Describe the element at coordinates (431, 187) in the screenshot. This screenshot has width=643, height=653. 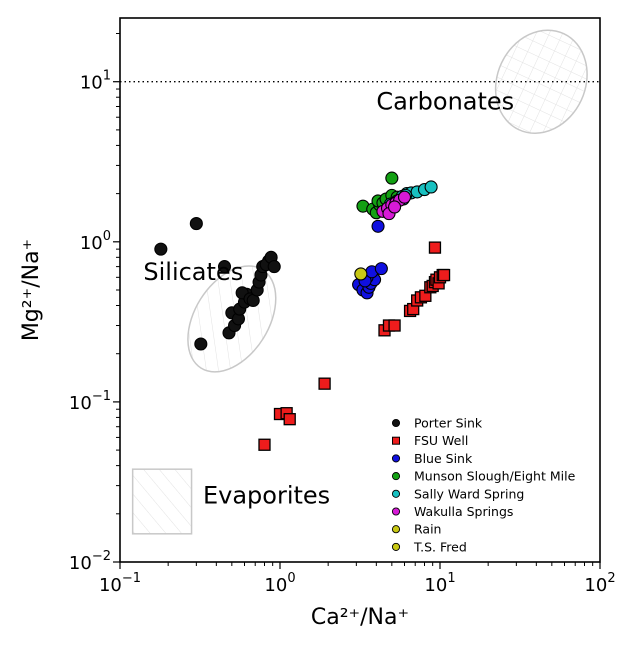
I see `sally-ward-spring-point` at that location.